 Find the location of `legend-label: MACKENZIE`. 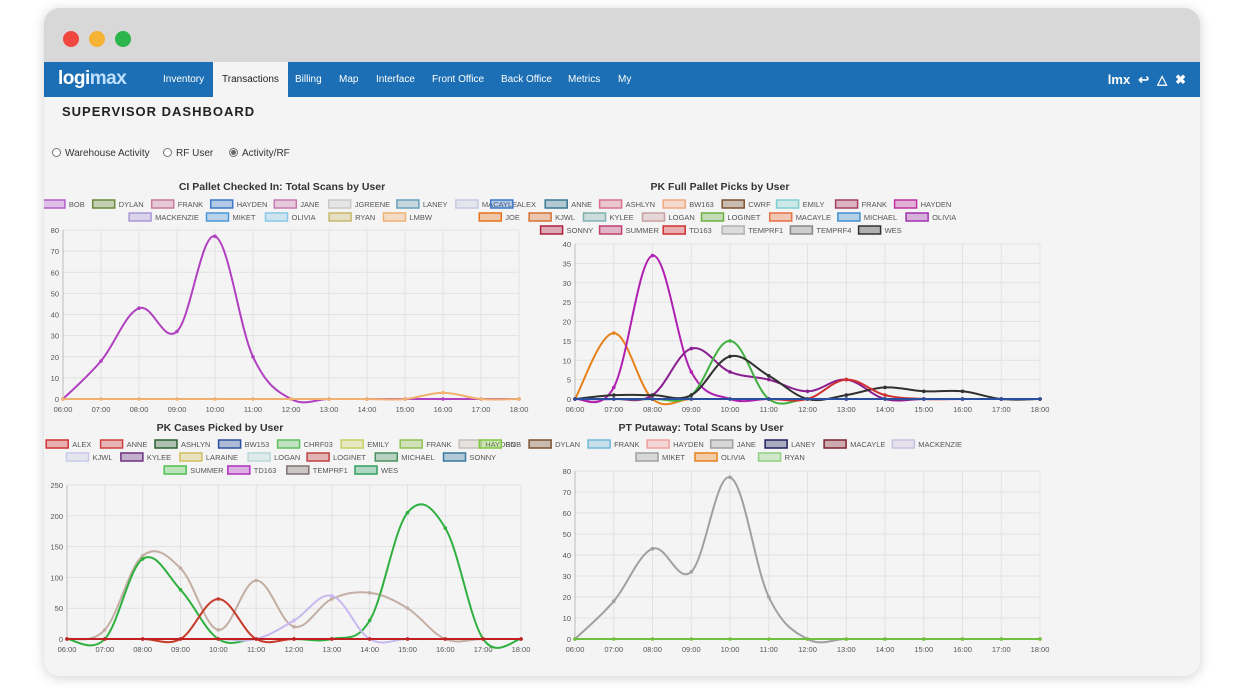

legend-label: MACKENZIE is located at coordinates (177, 217).